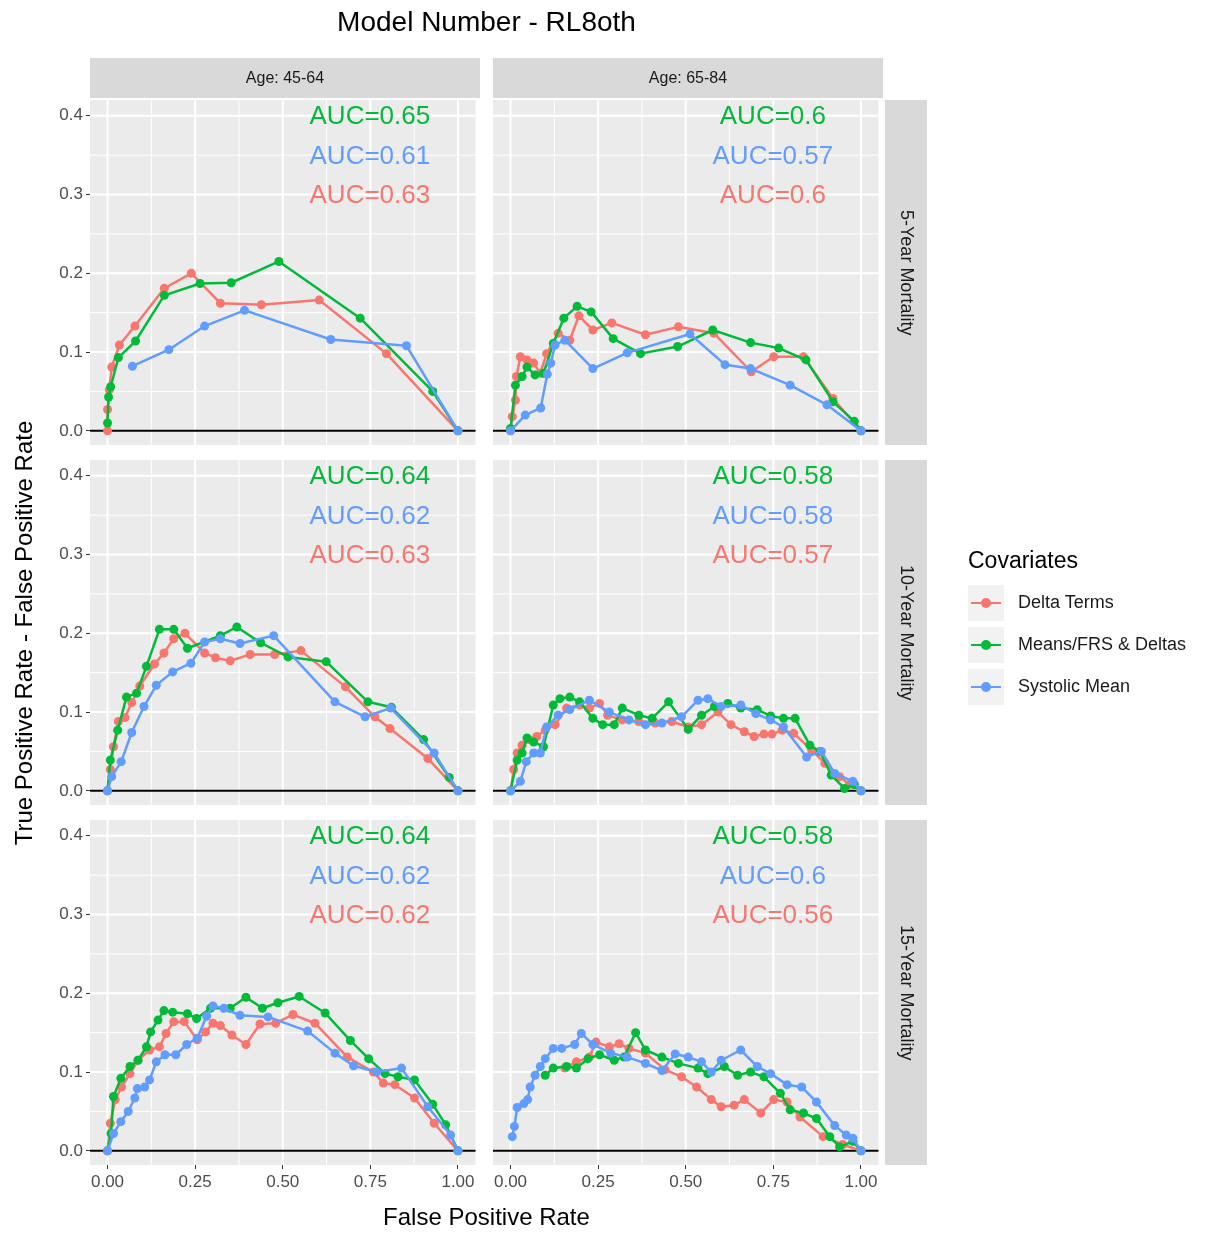 This screenshot has width=1230, height=1233. What do you see at coordinates (486, 1217) in the screenshot?
I see `x-axis-title: False Positive Rate` at bounding box center [486, 1217].